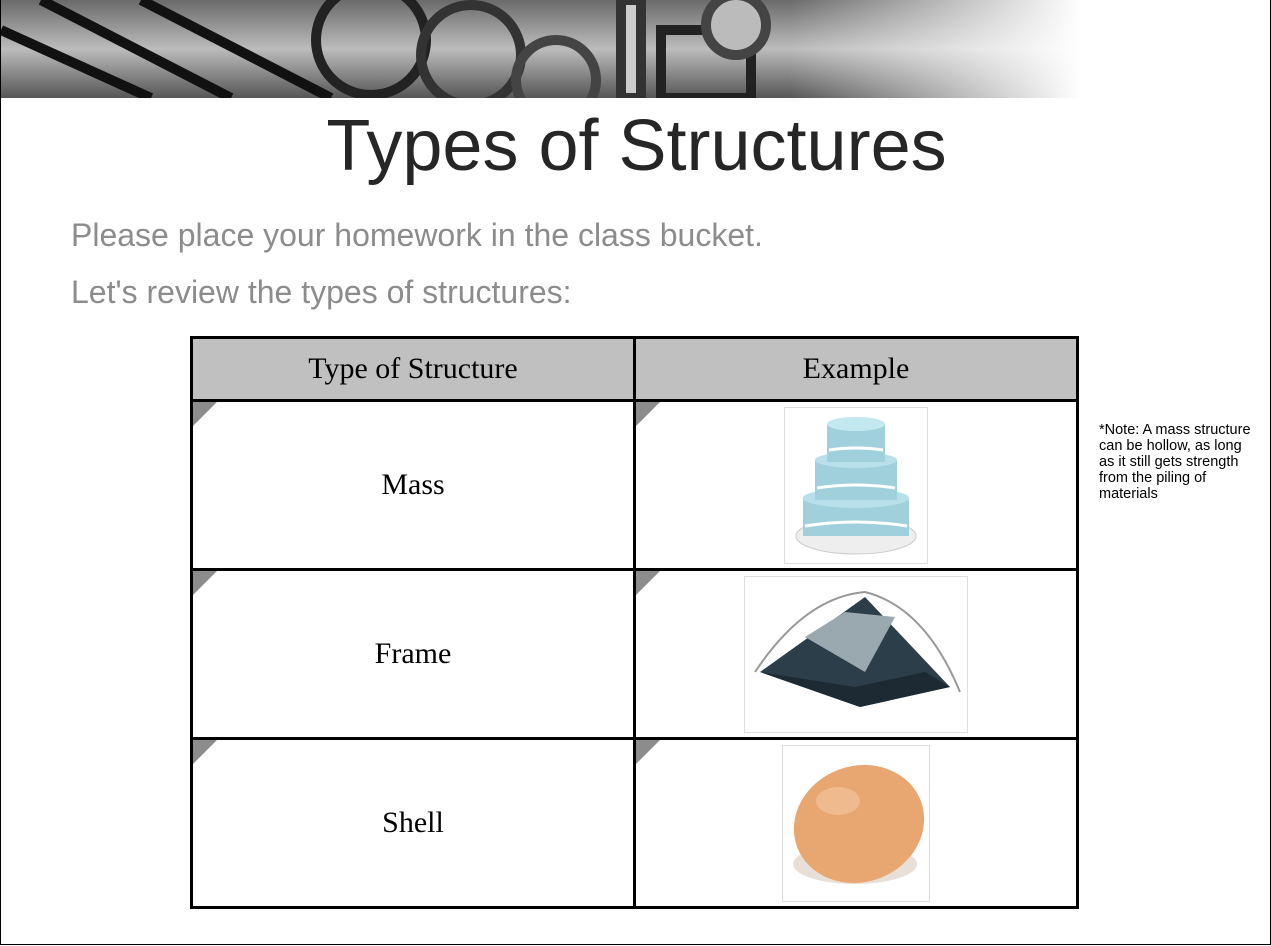 This screenshot has width=1271, height=946. Describe the element at coordinates (321, 292) in the screenshot. I see `bullet: Let's review the types of structures:` at that location.